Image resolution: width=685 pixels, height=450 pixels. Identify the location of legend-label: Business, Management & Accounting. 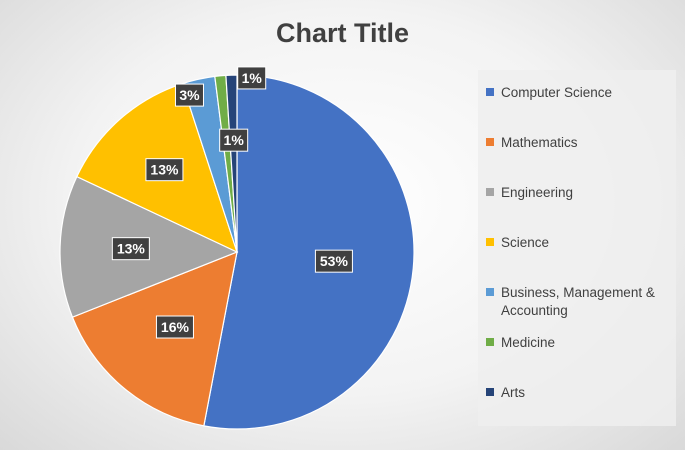
(578, 301).